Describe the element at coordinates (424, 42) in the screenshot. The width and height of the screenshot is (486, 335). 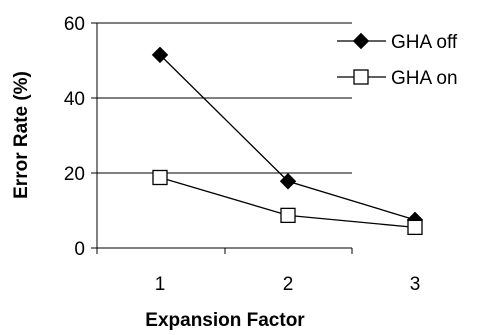
I see `legend-label: GHA off` at that location.